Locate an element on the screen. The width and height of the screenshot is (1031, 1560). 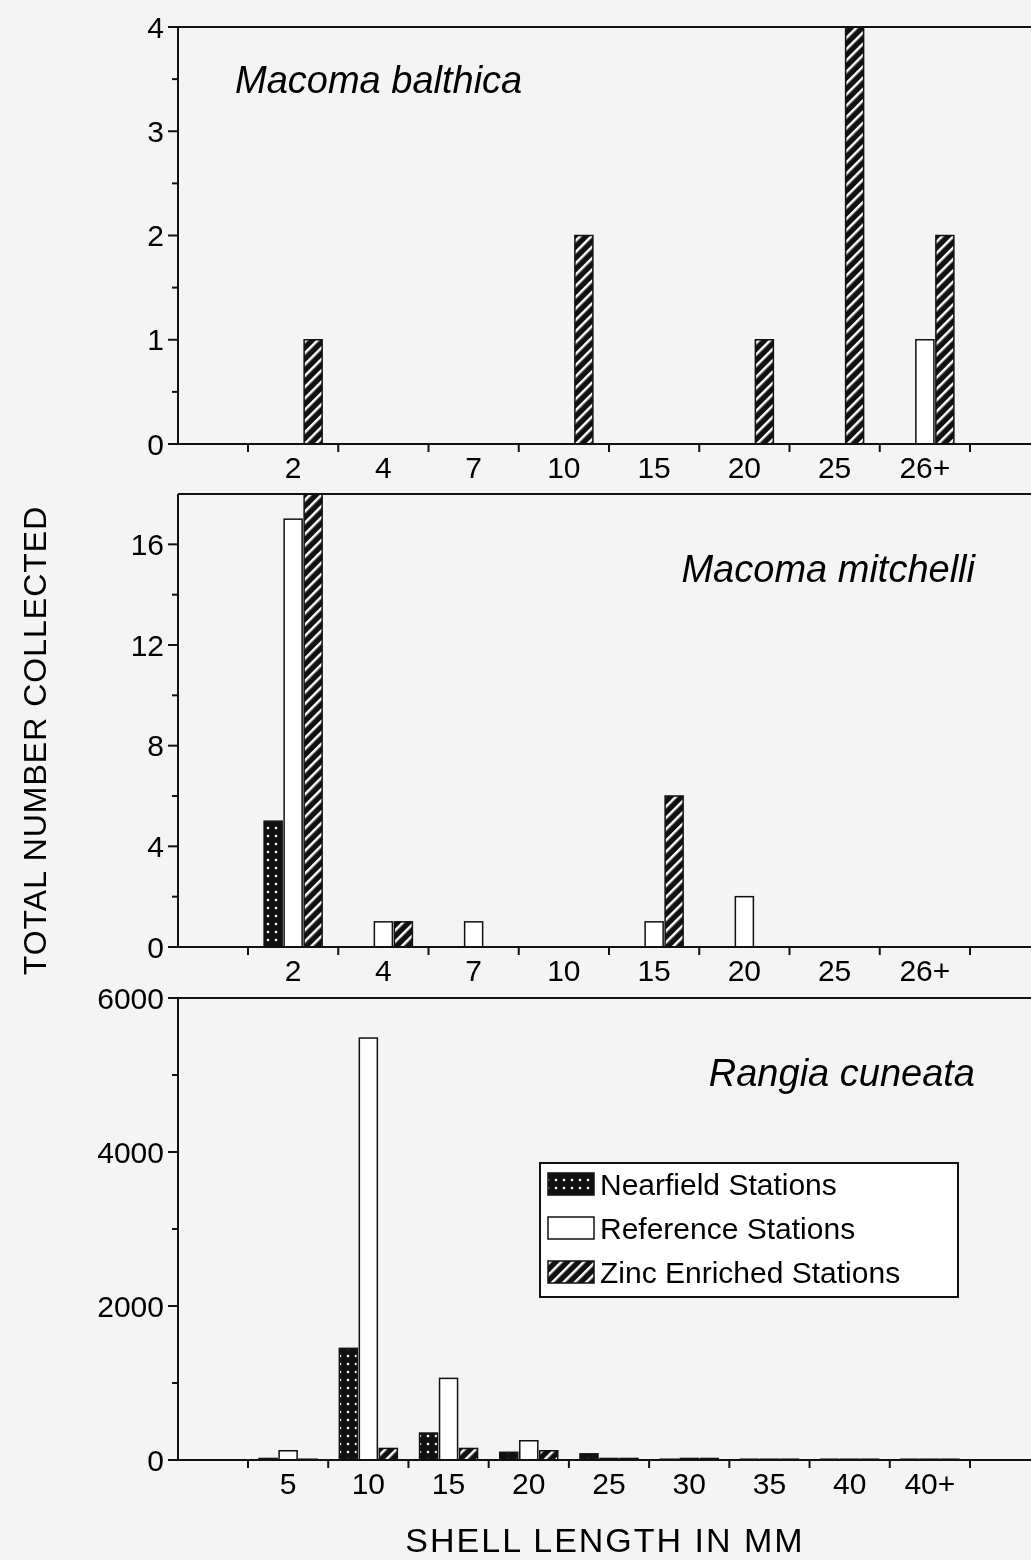
x-tick-label: 40 is located at coordinates (849, 1483).